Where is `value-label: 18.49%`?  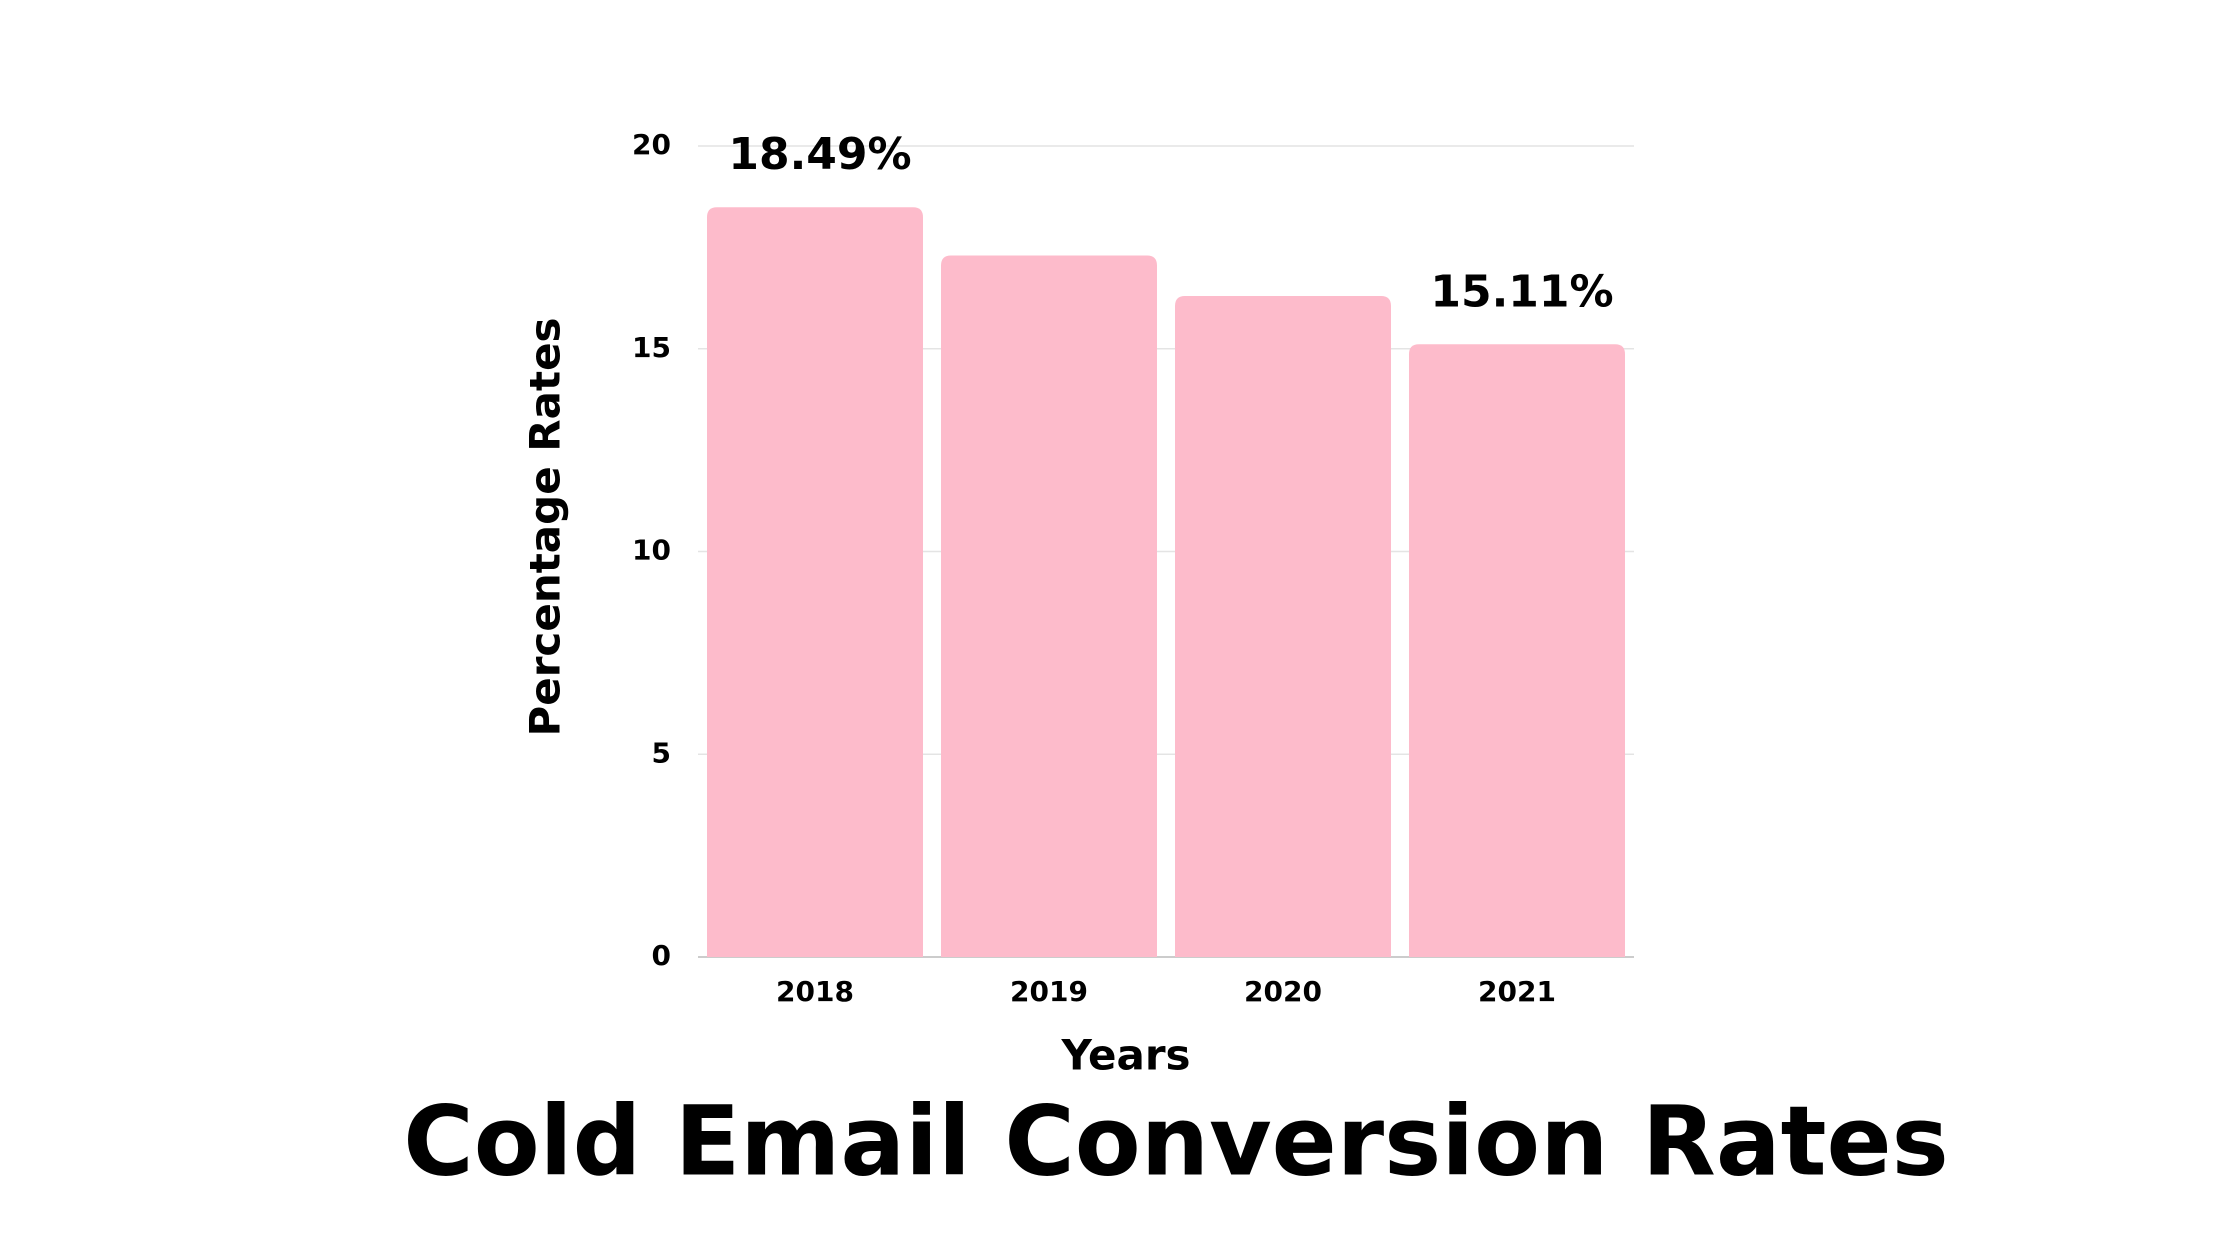 value-label: 18.49% is located at coordinates (819, 154).